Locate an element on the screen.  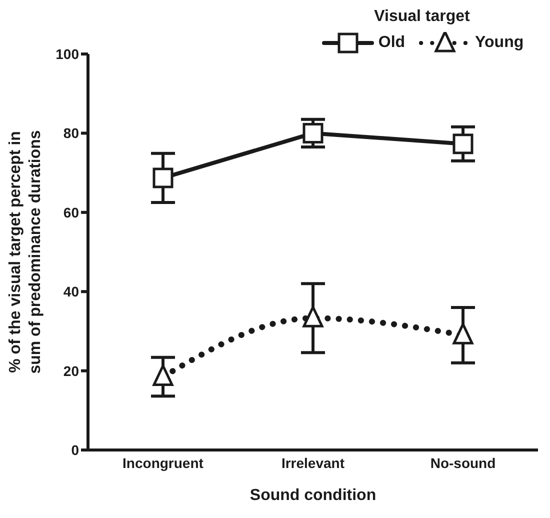
x-tick-label: No-sound is located at coordinates (463, 462).